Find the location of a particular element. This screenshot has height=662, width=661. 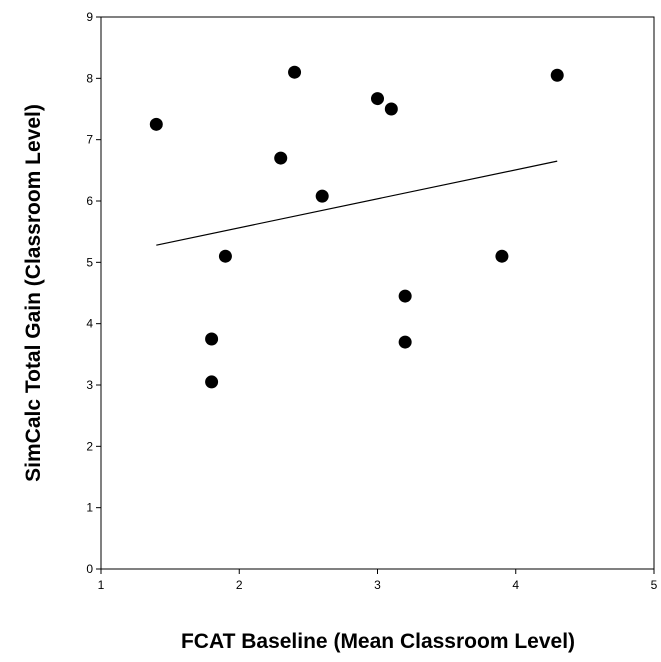

y-tick-label: 0 is located at coordinates (89, 569).